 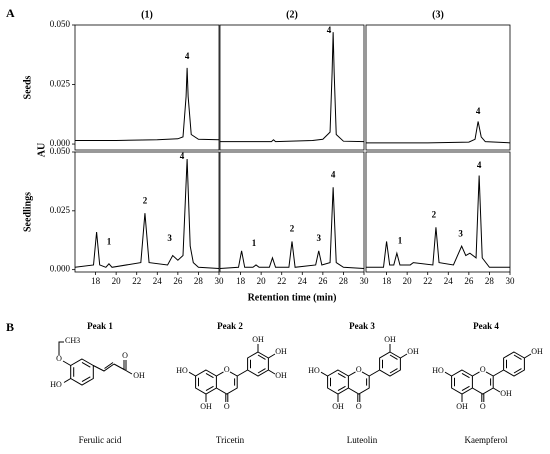 What do you see at coordinates (27, 87) in the screenshot?
I see `row-label: Seeds` at bounding box center [27, 87].